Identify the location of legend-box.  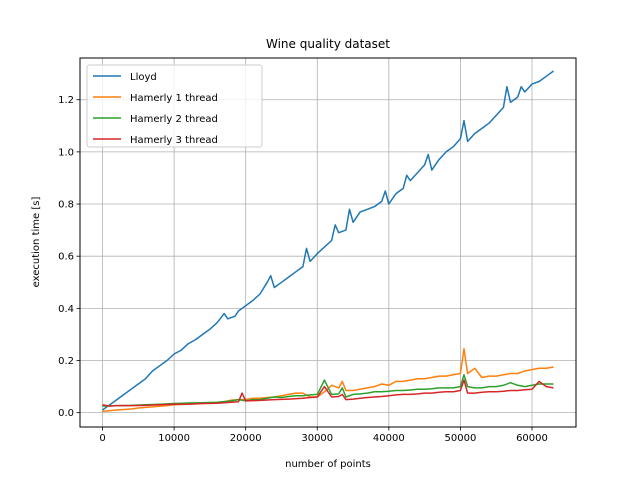
(174, 106).